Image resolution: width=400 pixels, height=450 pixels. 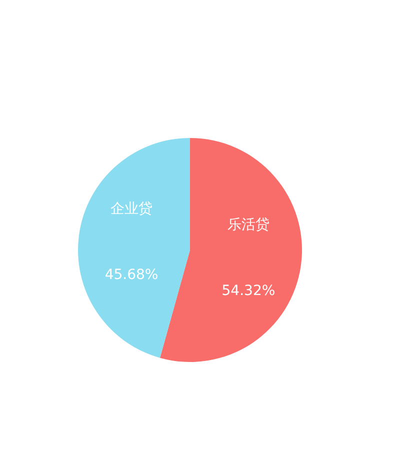 I want to click on slice-label: 乐活贷, so click(x=248, y=224).